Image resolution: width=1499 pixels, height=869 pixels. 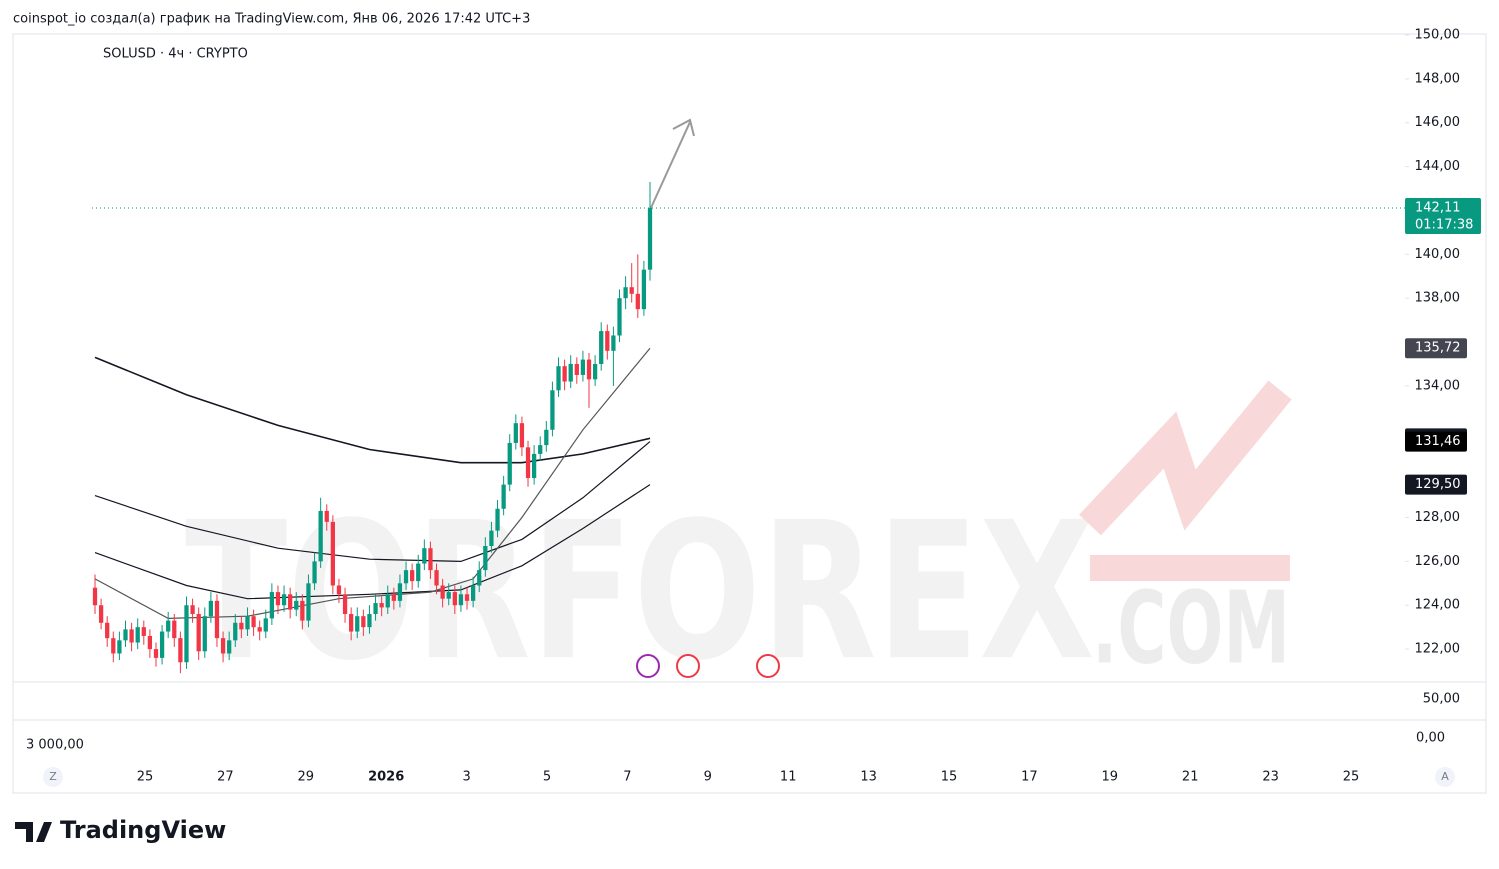 What do you see at coordinates (1438, 122) in the screenshot?
I see `y-tick-label: 146,00` at bounding box center [1438, 122].